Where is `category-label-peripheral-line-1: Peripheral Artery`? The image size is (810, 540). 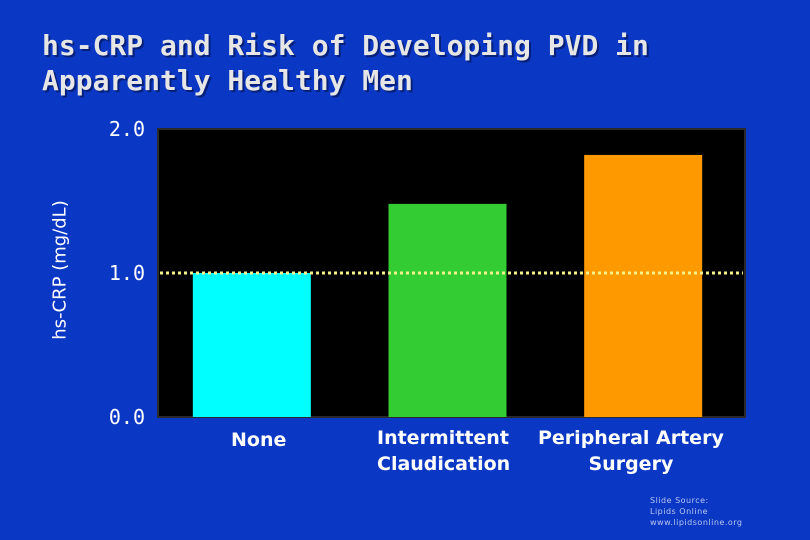
category-label-peripheral-line-1: Peripheral Artery is located at coordinates (631, 438).